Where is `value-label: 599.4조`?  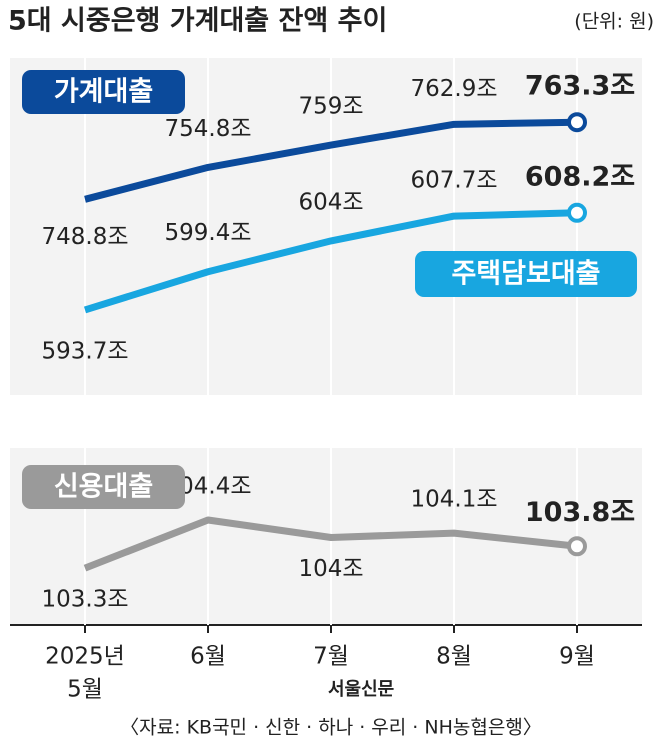 value-label: 599.4조 is located at coordinates (207, 233).